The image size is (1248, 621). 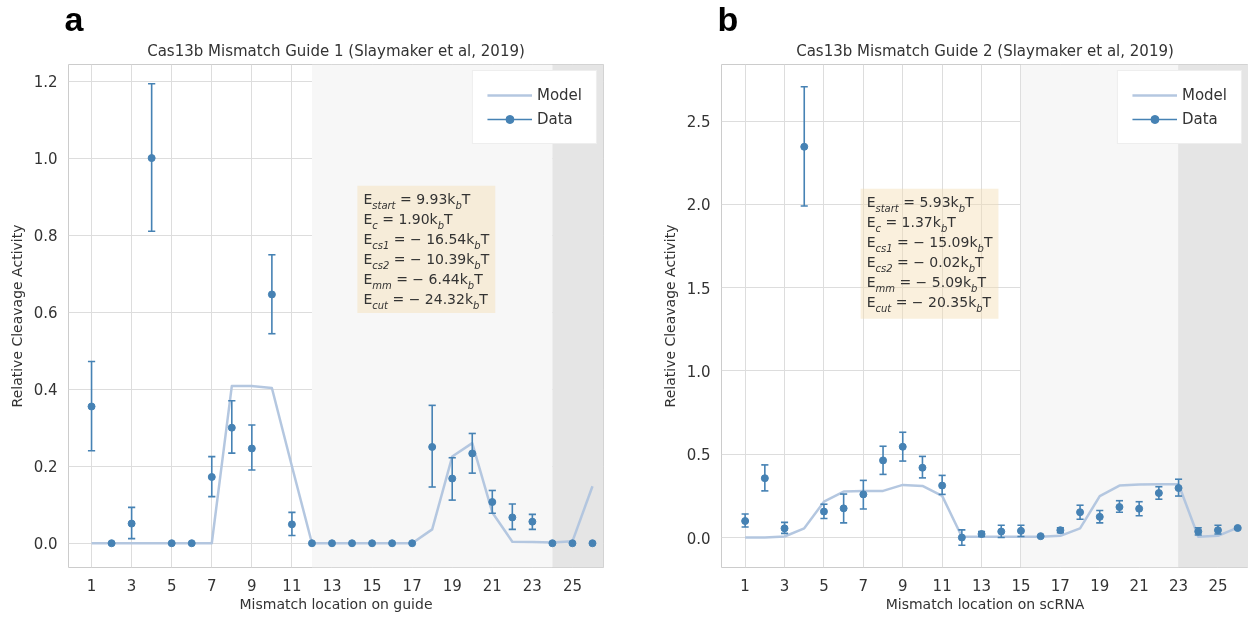 What do you see at coordinates (698, 288) in the screenshot?
I see `y-tick-label: 1.5` at bounding box center [698, 288].